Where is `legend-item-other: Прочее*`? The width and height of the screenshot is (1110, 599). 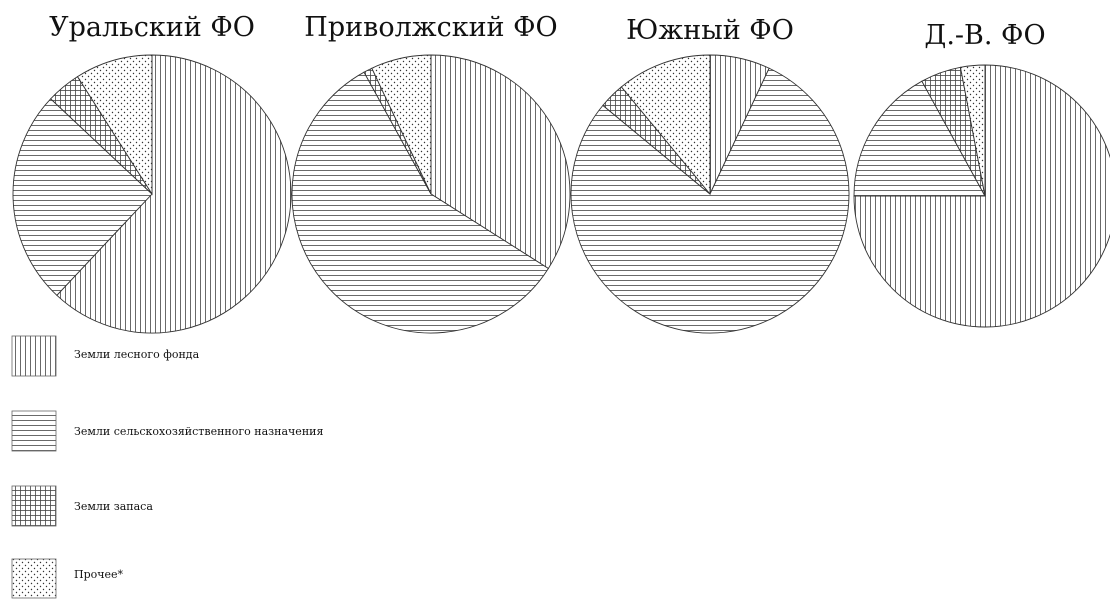
legend-item-other: Прочее* is located at coordinates (67, 578).